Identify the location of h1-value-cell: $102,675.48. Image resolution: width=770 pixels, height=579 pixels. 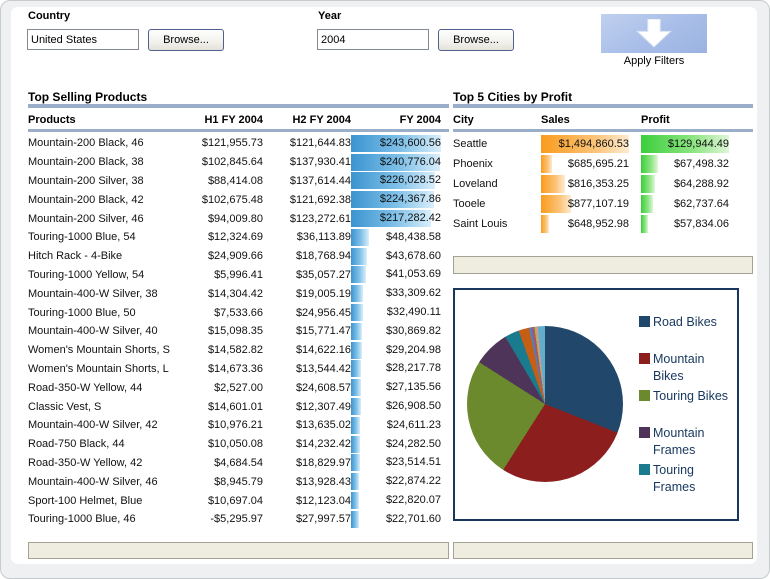
(232, 199).